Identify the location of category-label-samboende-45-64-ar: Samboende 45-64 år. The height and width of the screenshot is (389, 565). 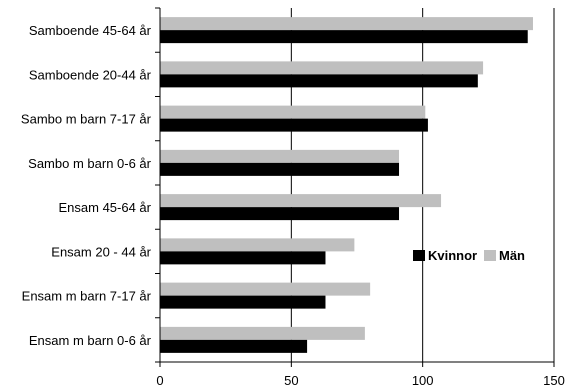
(90, 30).